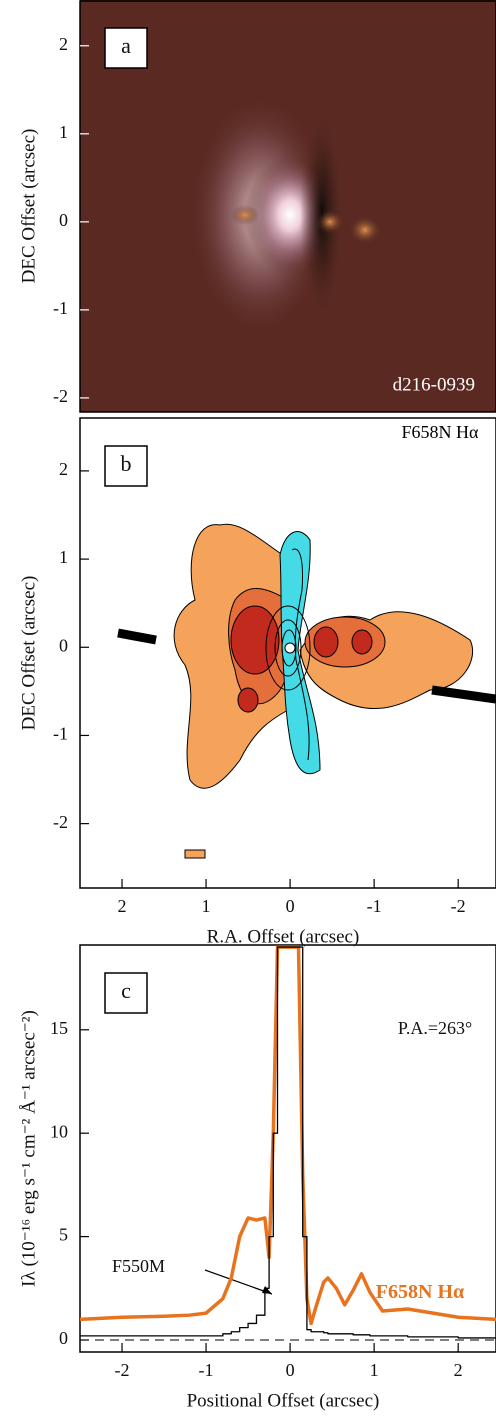 This screenshot has height=1421, width=496. I want to click on y-tick-label: 10, so click(59, 1131).